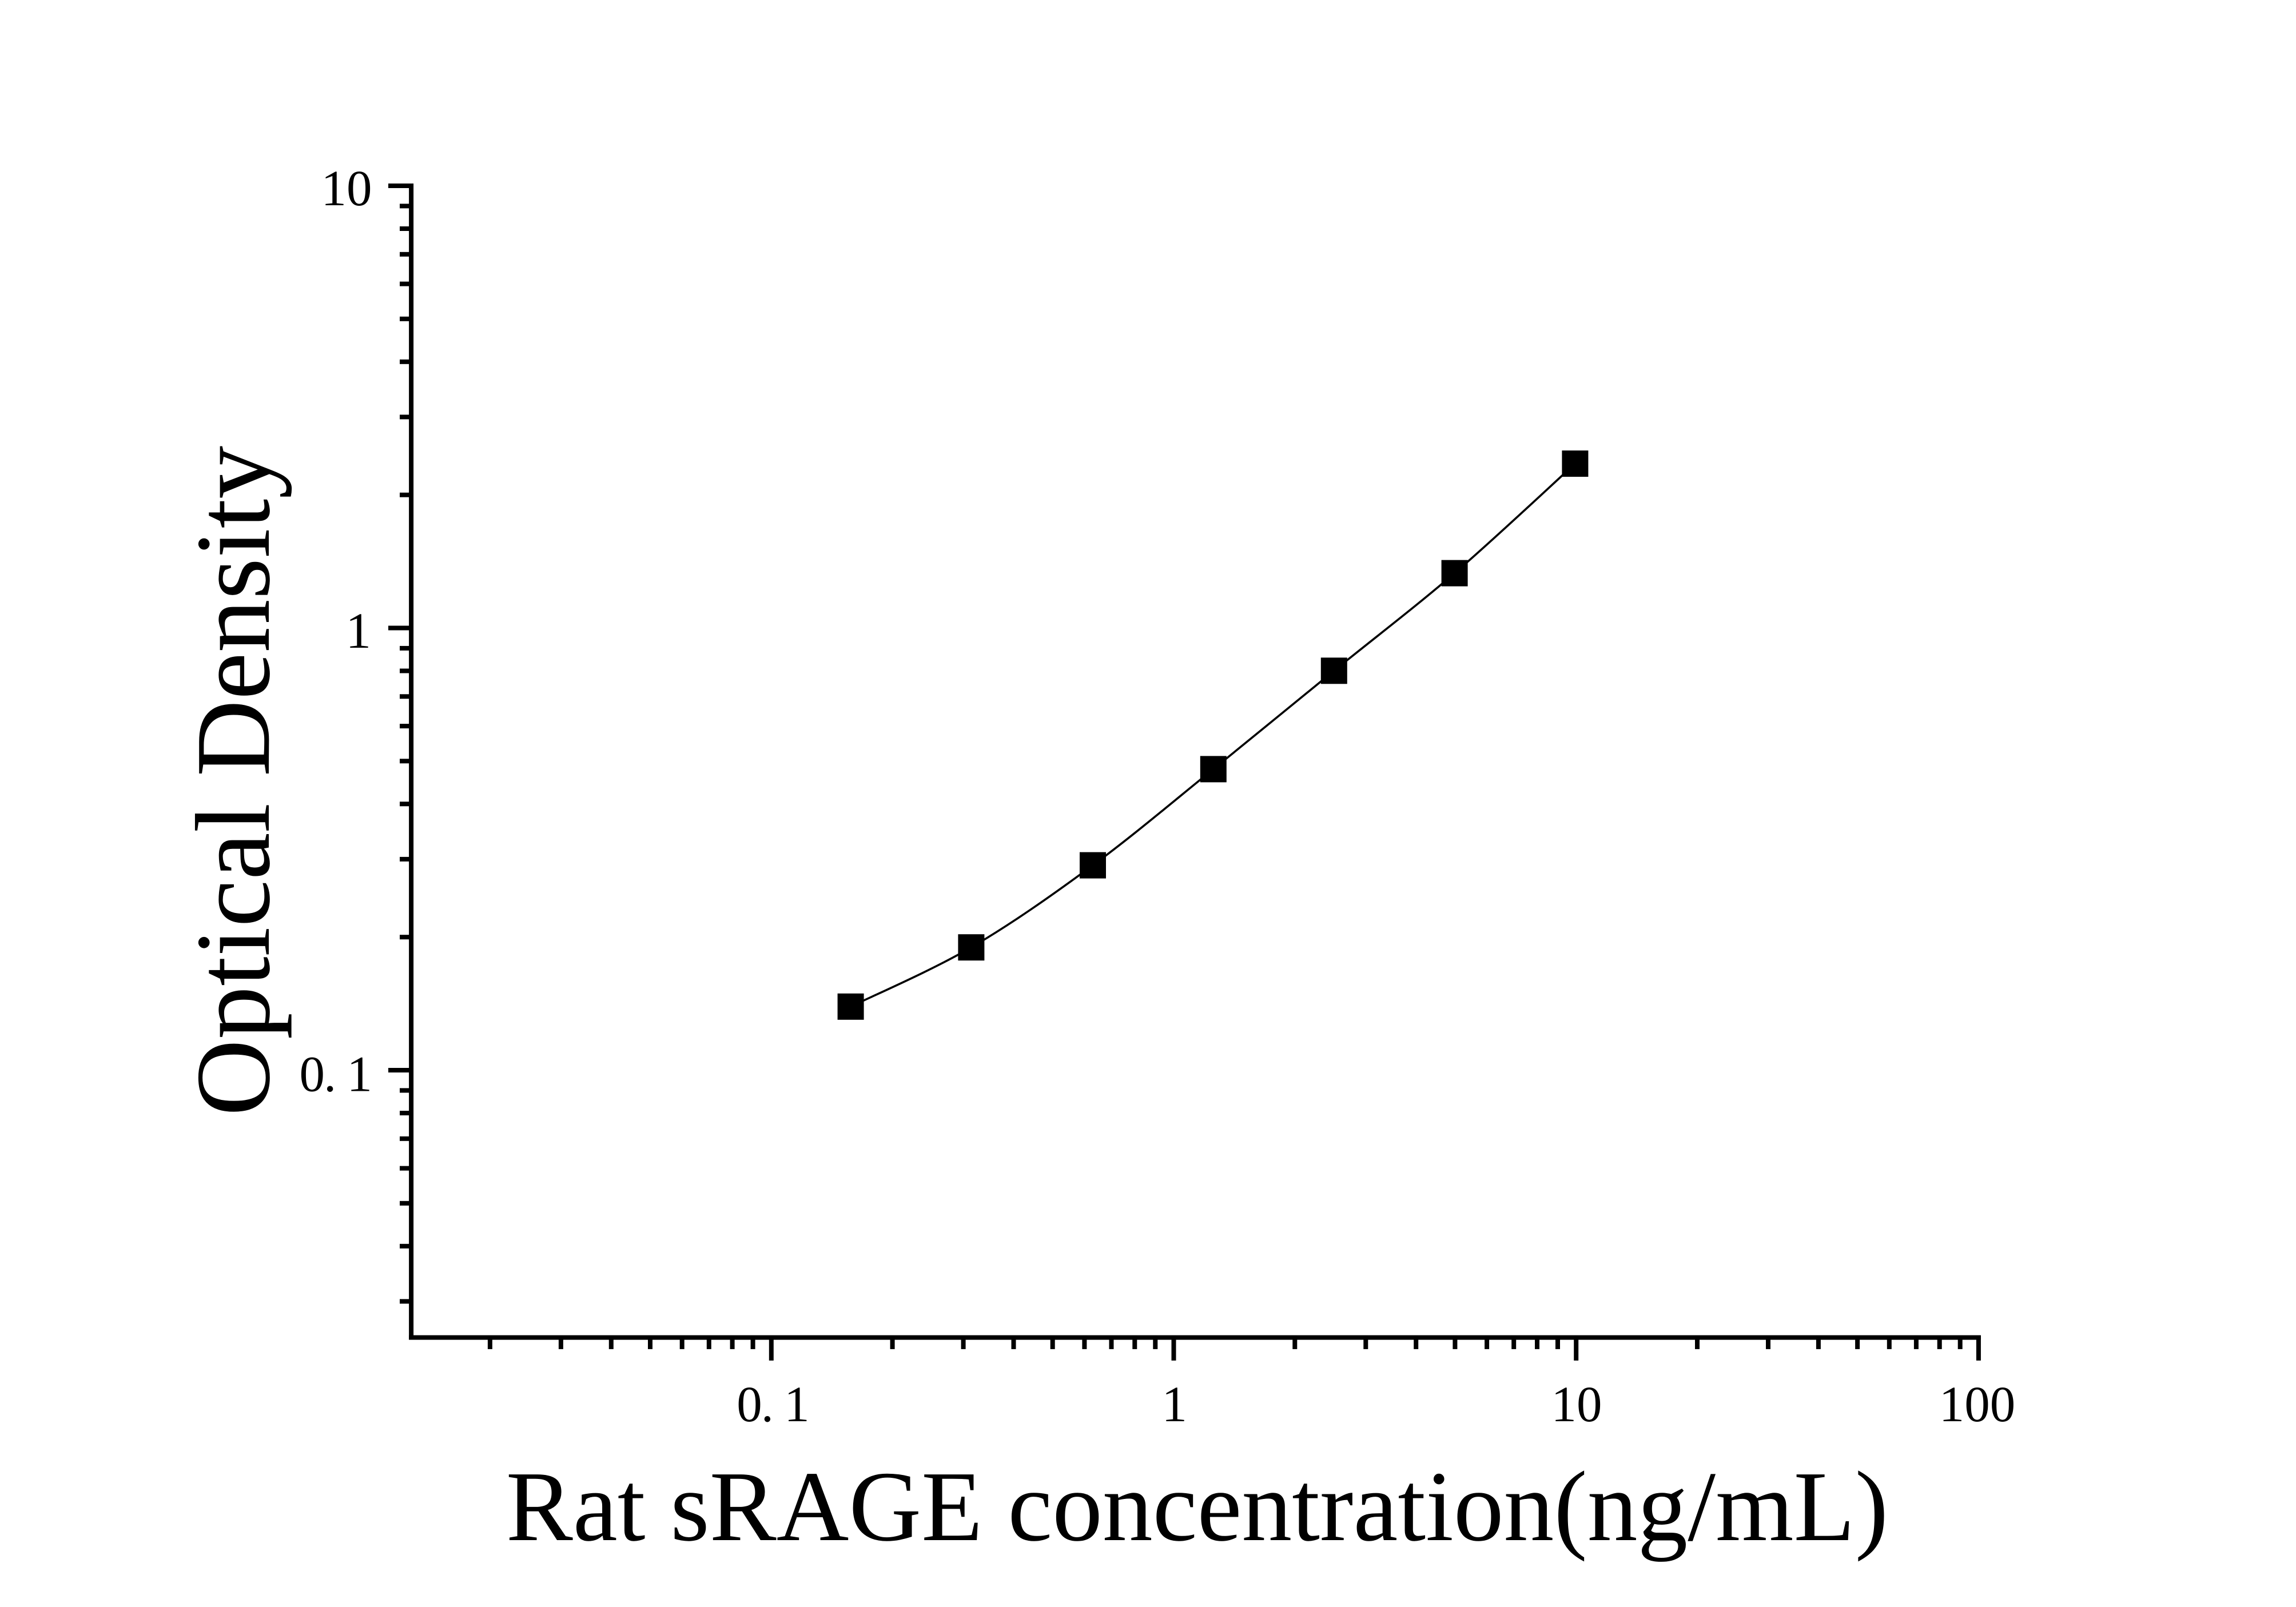 The width and height of the screenshot is (2296, 1607). Describe the element at coordinates (233, 781) in the screenshot. I see `svg-text: Optical Density` at that location.